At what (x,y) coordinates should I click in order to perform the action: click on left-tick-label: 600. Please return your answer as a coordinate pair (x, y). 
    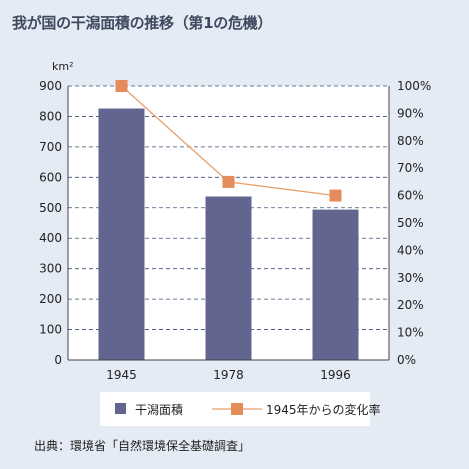
    Looking at the image, I should click on (50, 177).